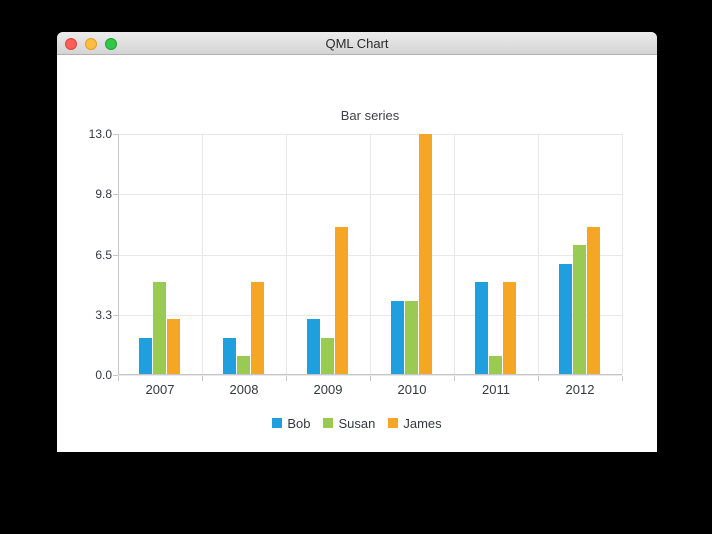  I want to click on bar-bob-2009, so click(313, 347).